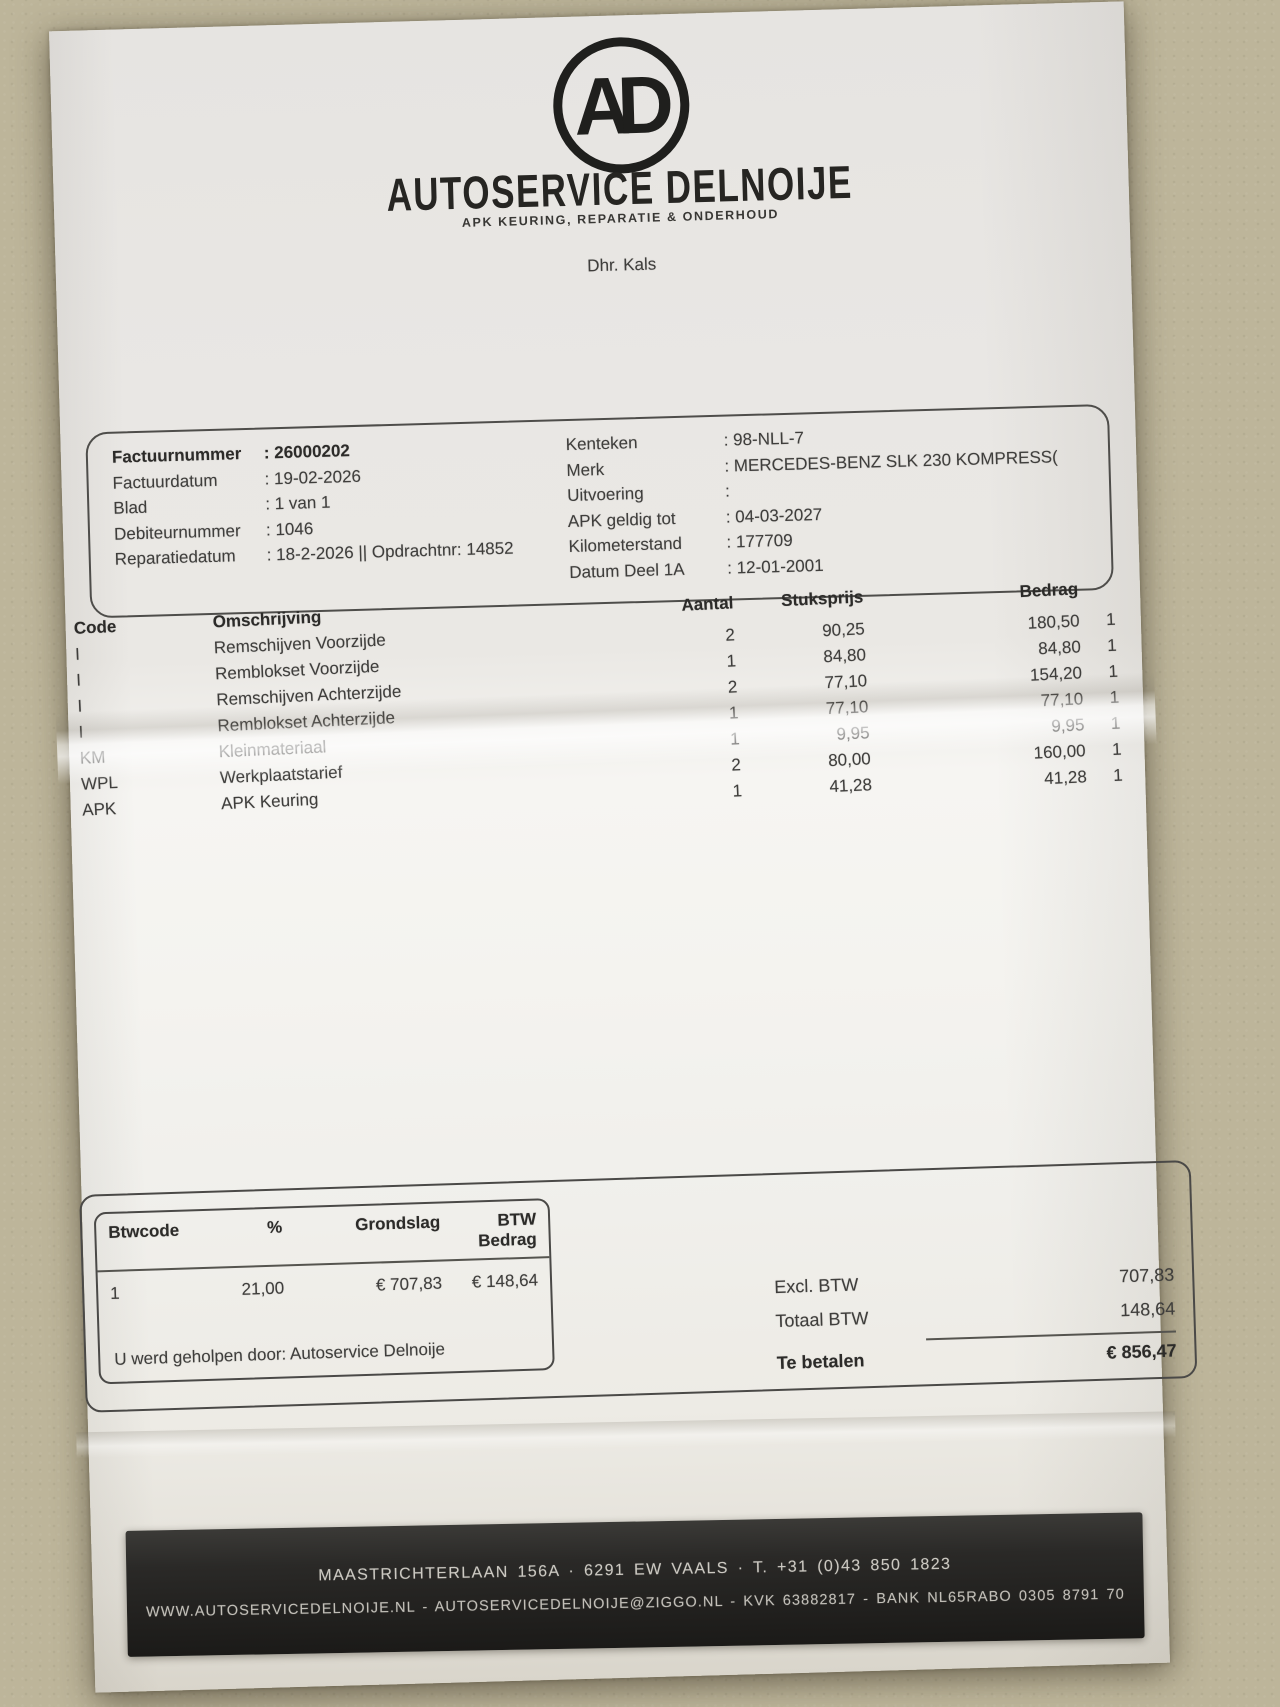 This screenshot has width=1280, height=1707. What do you see at coordinates (774, 515) in the screenshot?
I see `detail-value: : 04-03-2027` at bounding box center [774, 515].